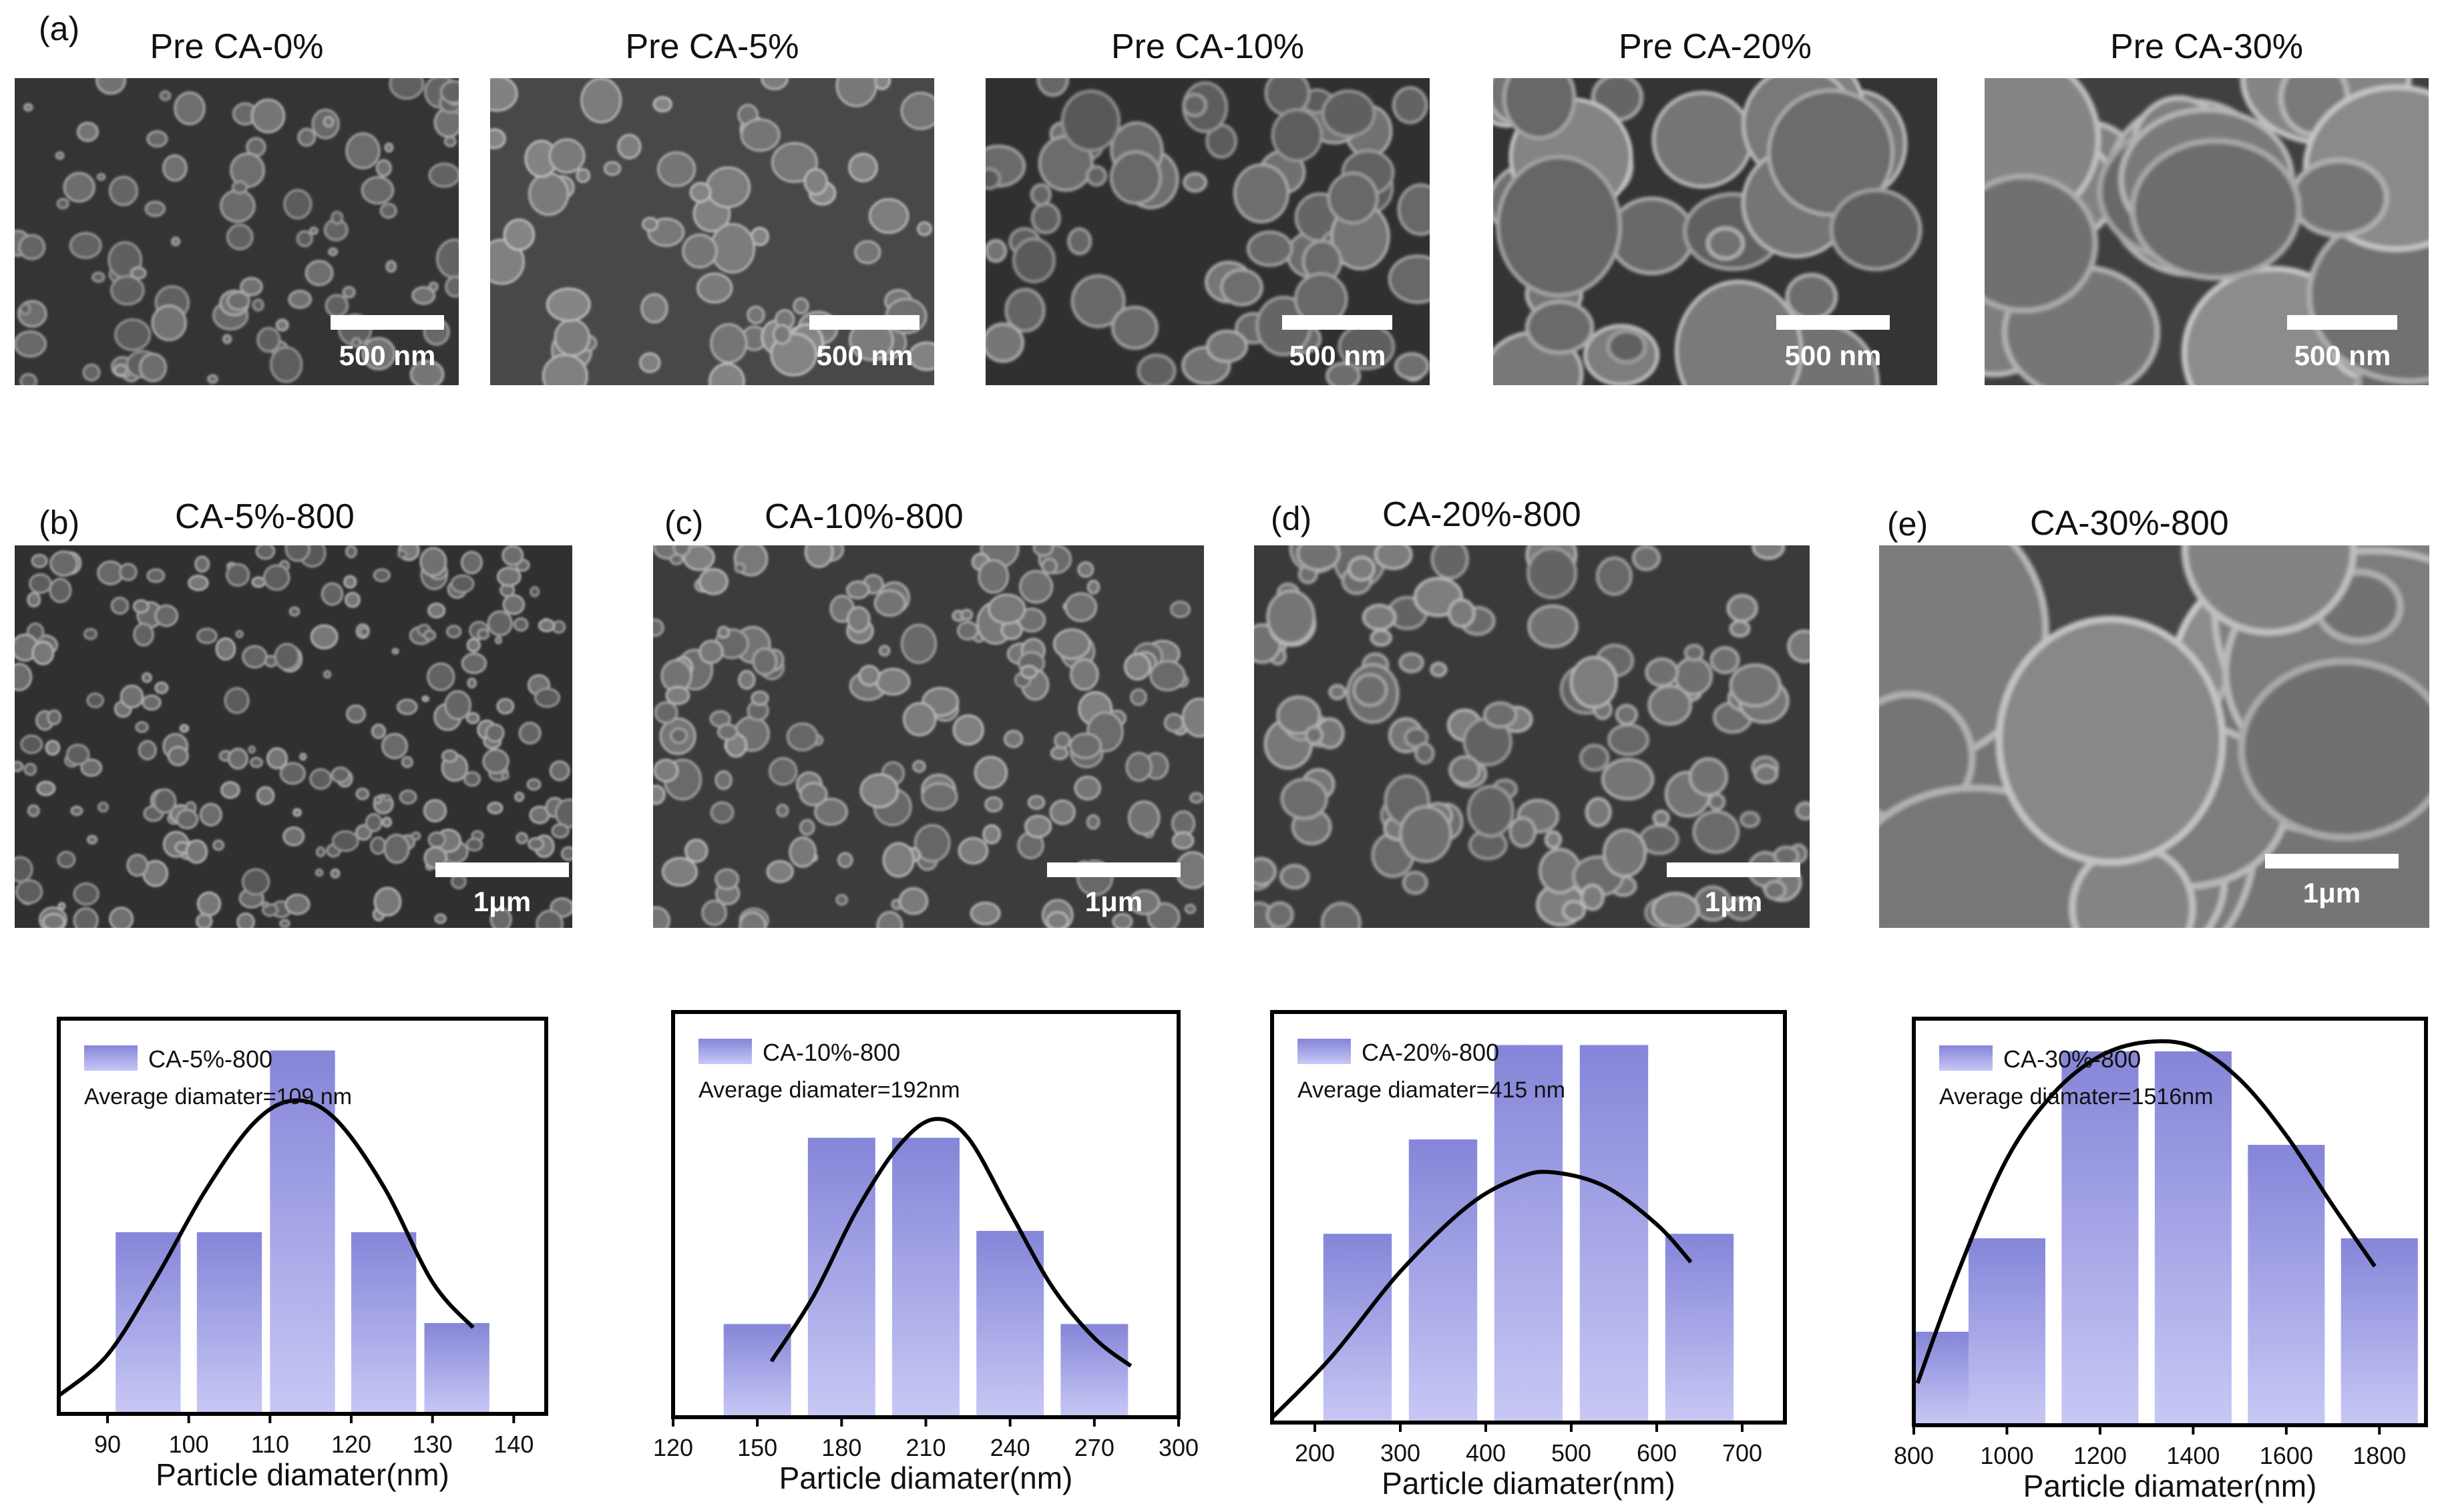  I want to click on sem-title-pre-30: Pre CA-30%, so click(2206, 47).